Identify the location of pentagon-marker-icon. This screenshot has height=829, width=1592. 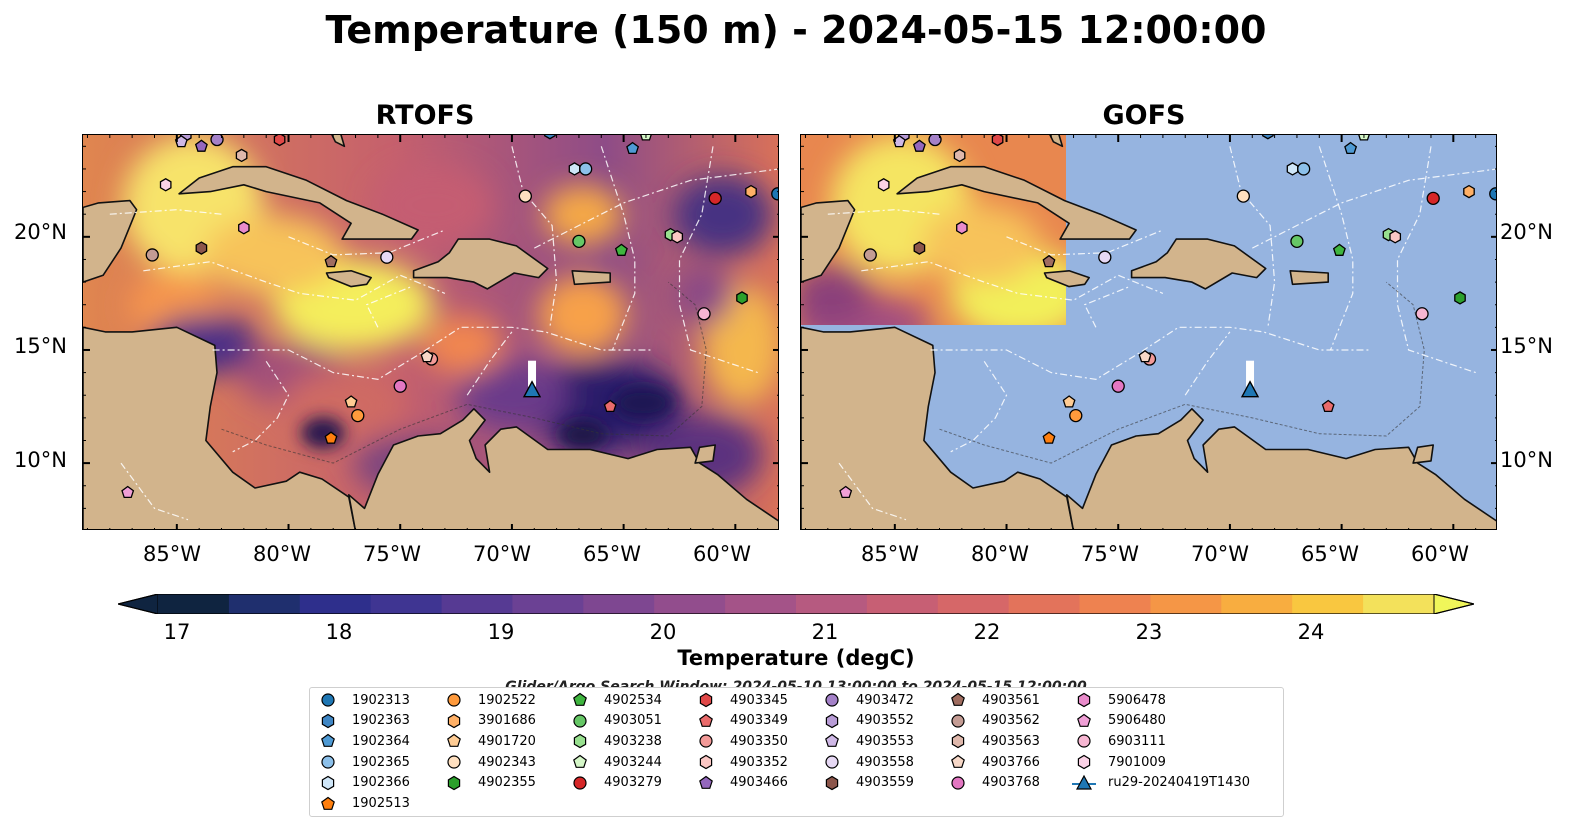
(706, 720).